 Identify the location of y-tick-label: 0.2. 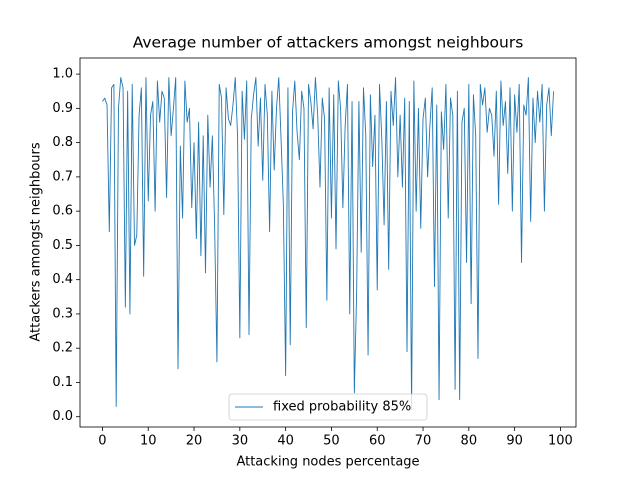
(62, 348).